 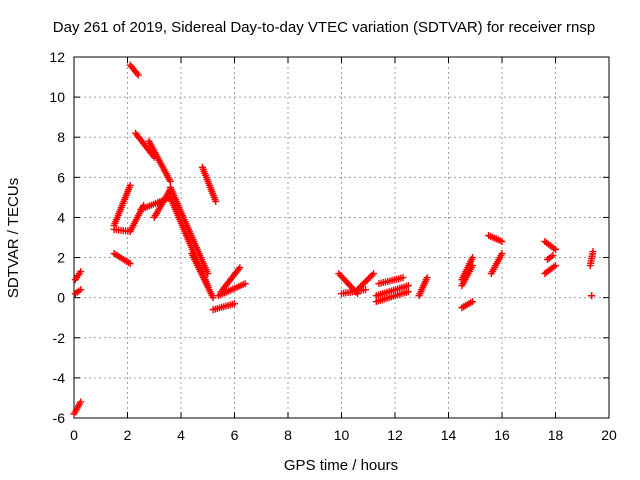 I want to click on x-tick-label: 16, so click(x=502, y=435).